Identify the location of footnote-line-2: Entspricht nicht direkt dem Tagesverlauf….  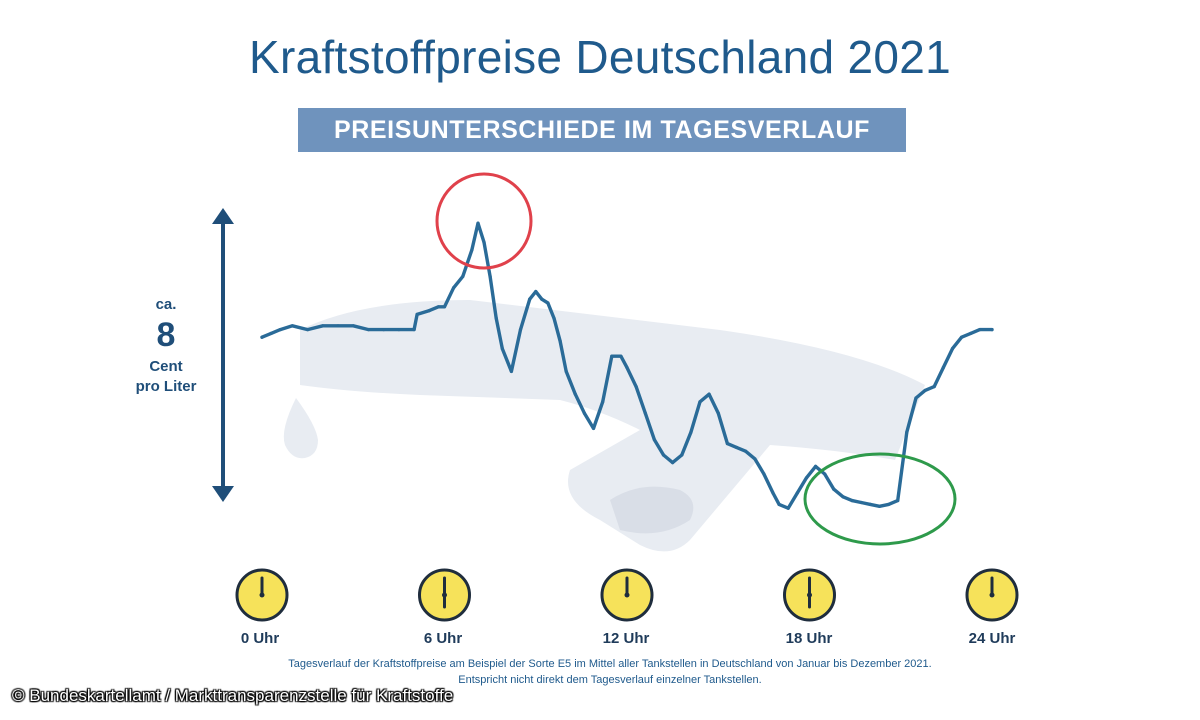
(610, 680).